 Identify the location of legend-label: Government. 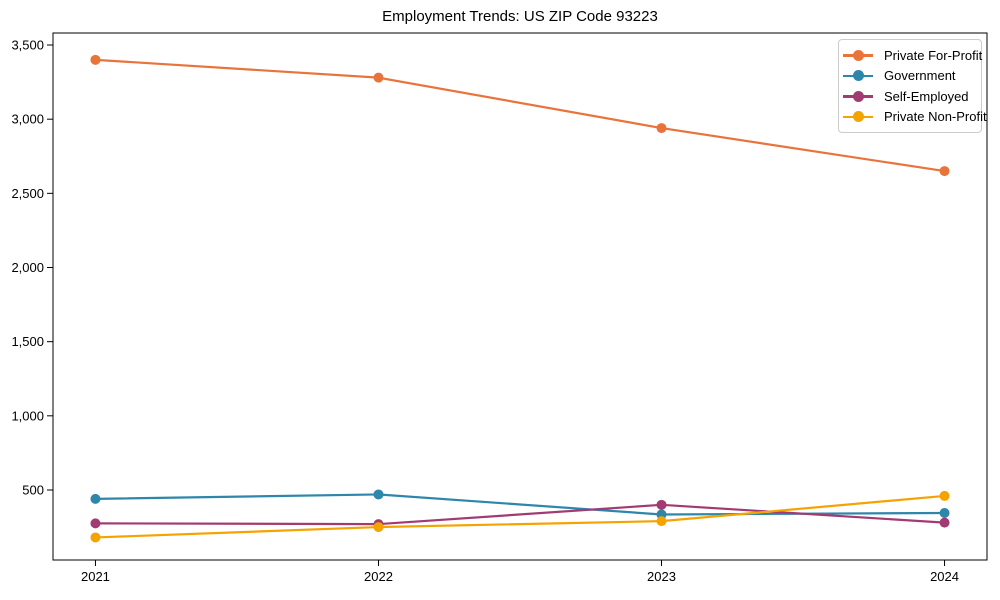
(920, 76).